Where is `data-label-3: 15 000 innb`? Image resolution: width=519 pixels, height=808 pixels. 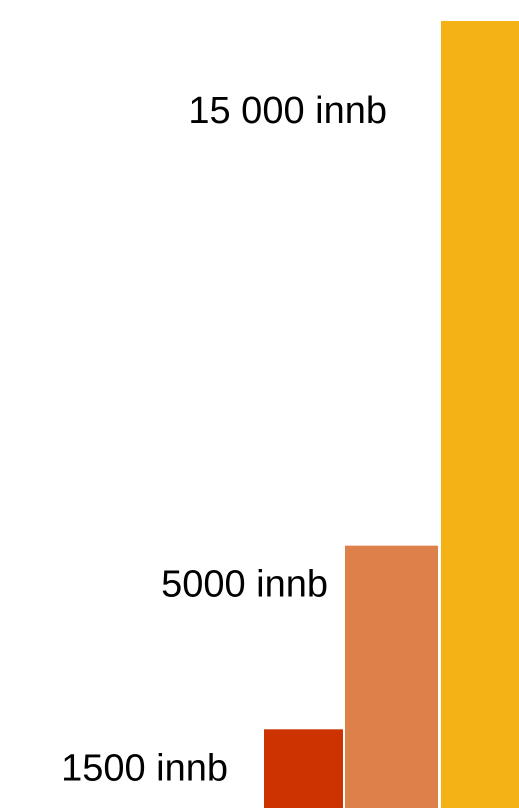
data-label-3: 15 000 innb is located at coordinates (287, 111).